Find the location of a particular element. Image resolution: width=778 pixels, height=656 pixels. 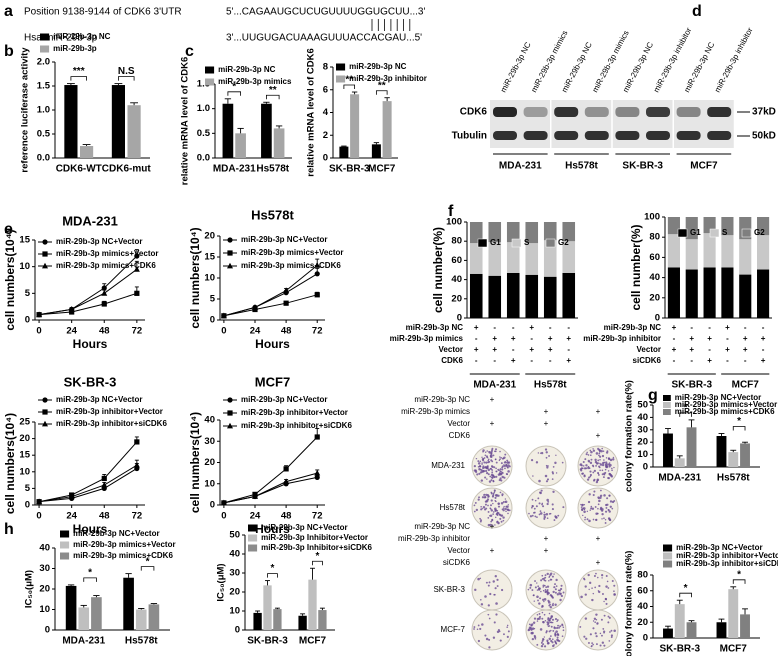

group-label: SK-BR-3 is located at coordinates (691, 385).